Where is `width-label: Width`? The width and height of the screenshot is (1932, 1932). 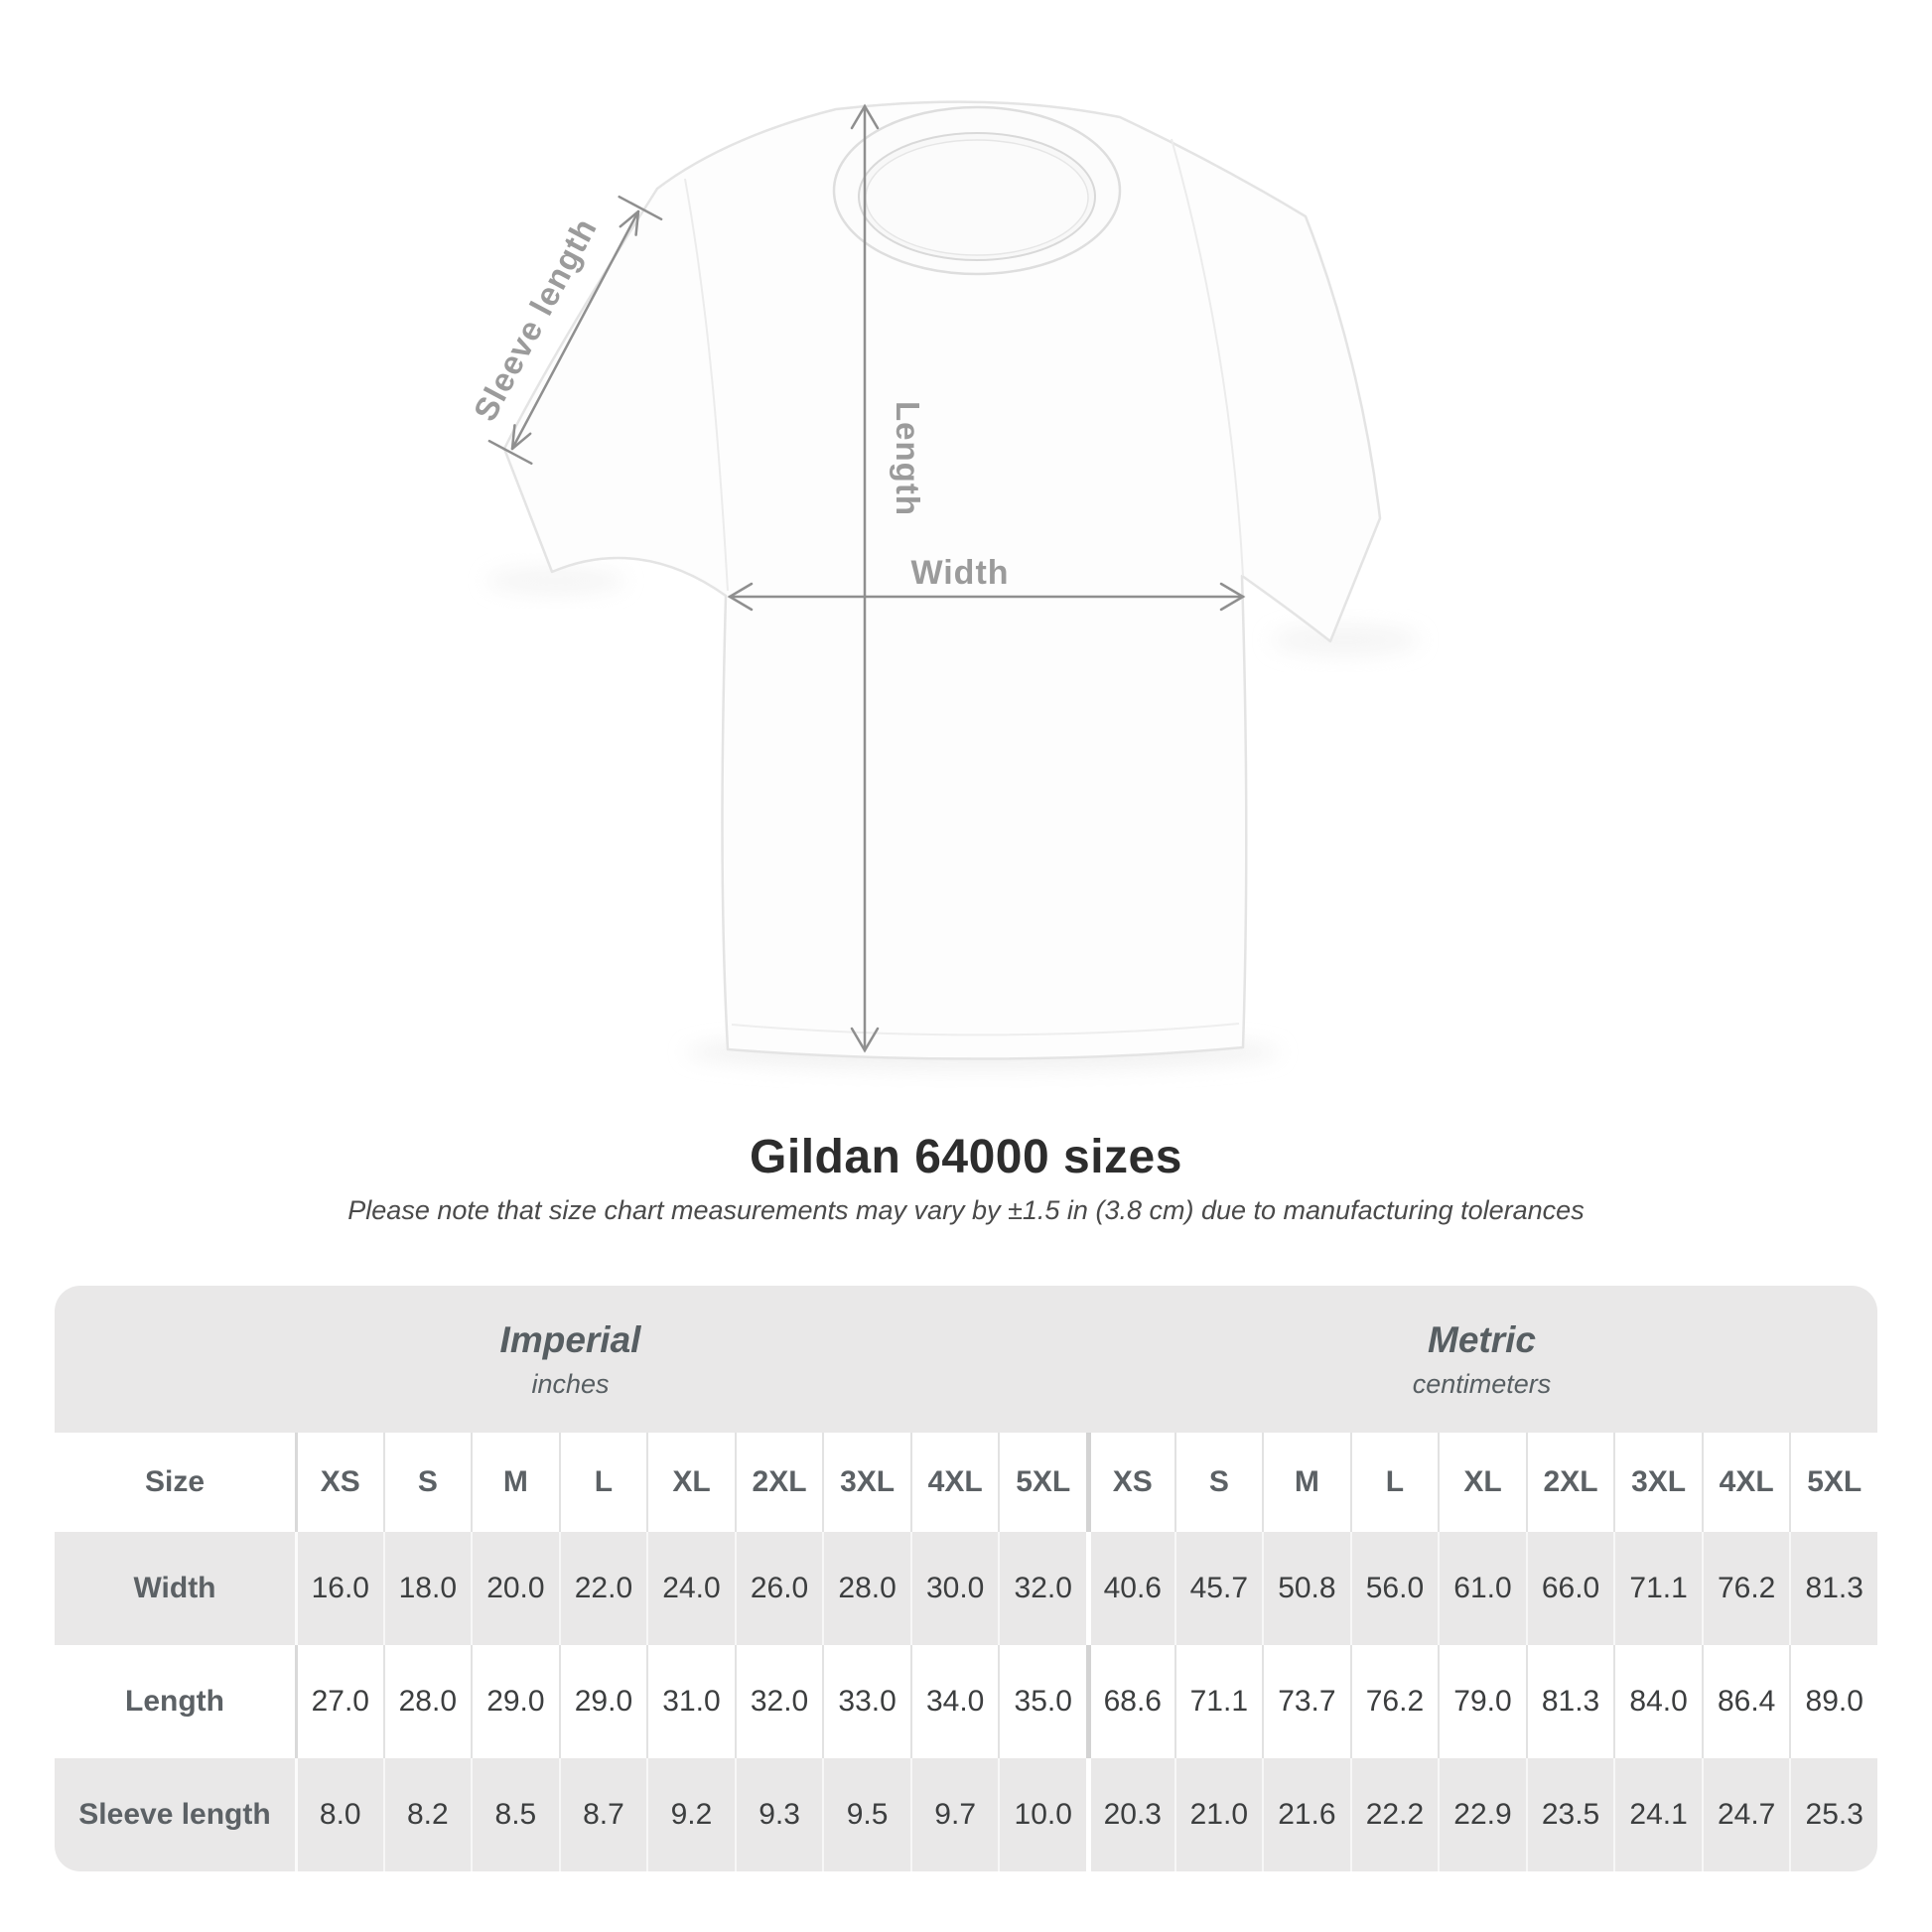 width-label: Width is located at coordinates (959, 573).